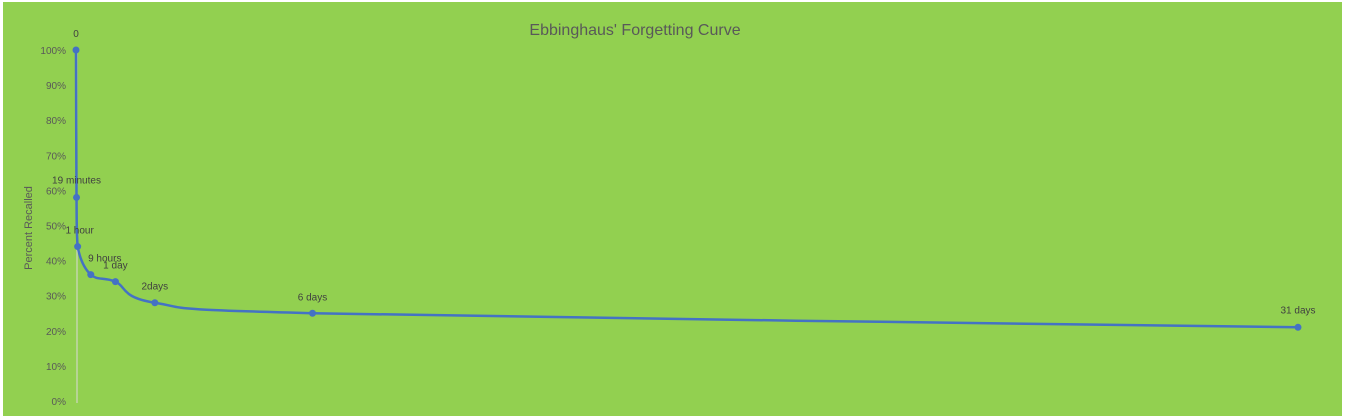 This screenshot has width=1345, height=420. I want to click on data-label: 31 days, so click(1297, 310).